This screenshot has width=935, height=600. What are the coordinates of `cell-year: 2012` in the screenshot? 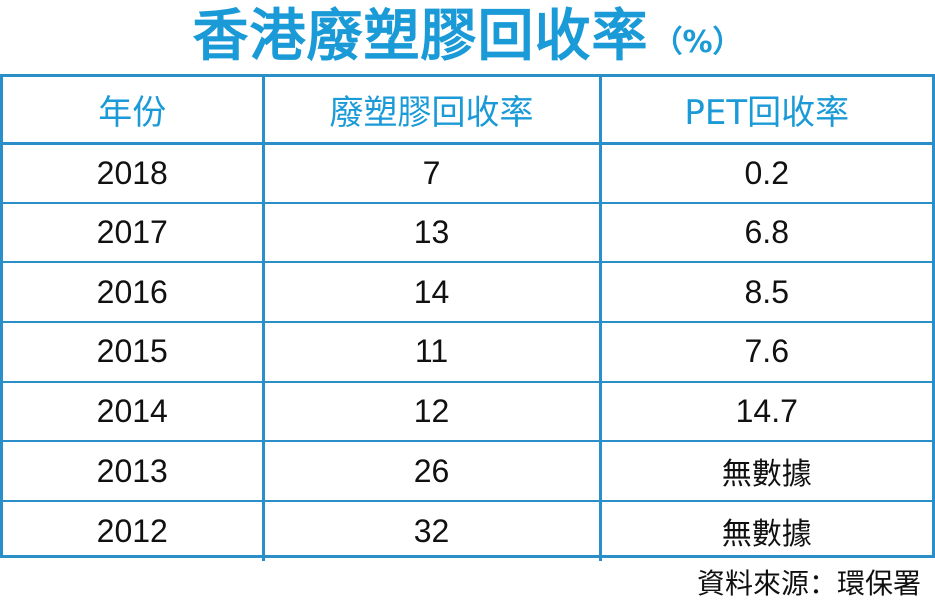 It's located at (134, 530).